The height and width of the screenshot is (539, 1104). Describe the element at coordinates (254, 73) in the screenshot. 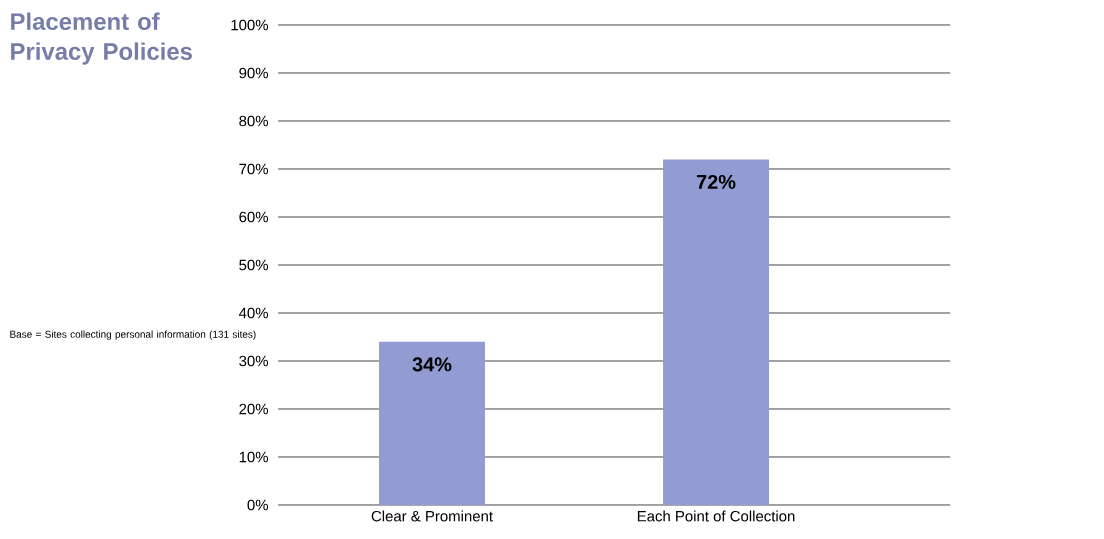

I see `y-tick-label: 90%` at that location.